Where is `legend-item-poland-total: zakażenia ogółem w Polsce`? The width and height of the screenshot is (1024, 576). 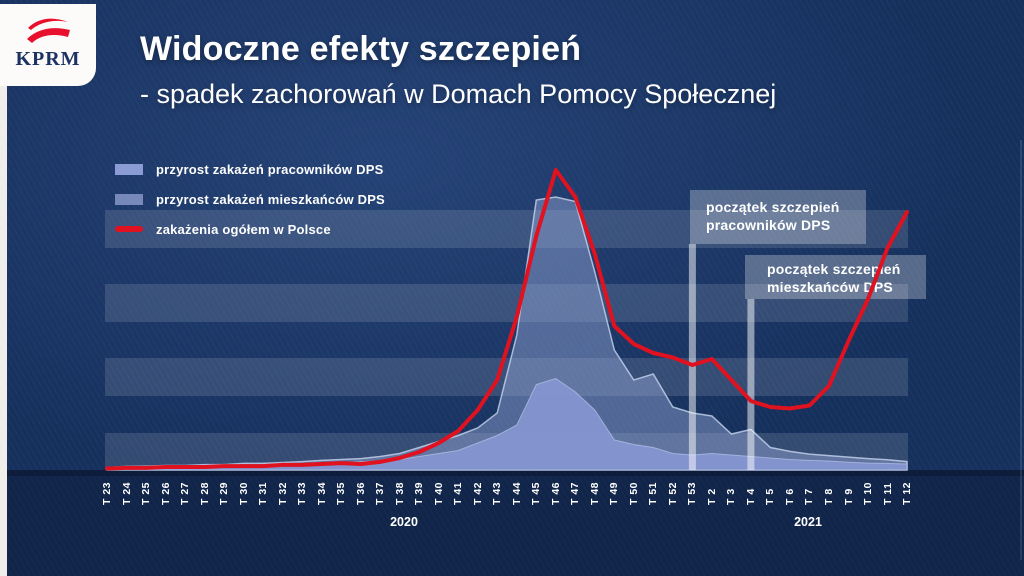 legend-item-poland-total: zakażenia ogółem w Polsce is located at coordinates (250, 229).